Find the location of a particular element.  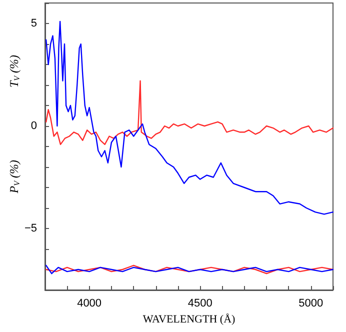

y-axis-title: PV (%) is located at coordinates (14, 177).